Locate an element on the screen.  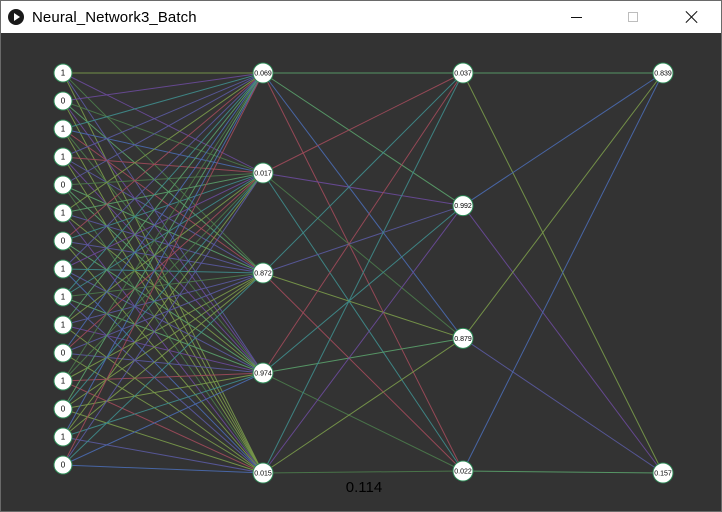
node-value: 0.157 is located at coordinates (663, 474).